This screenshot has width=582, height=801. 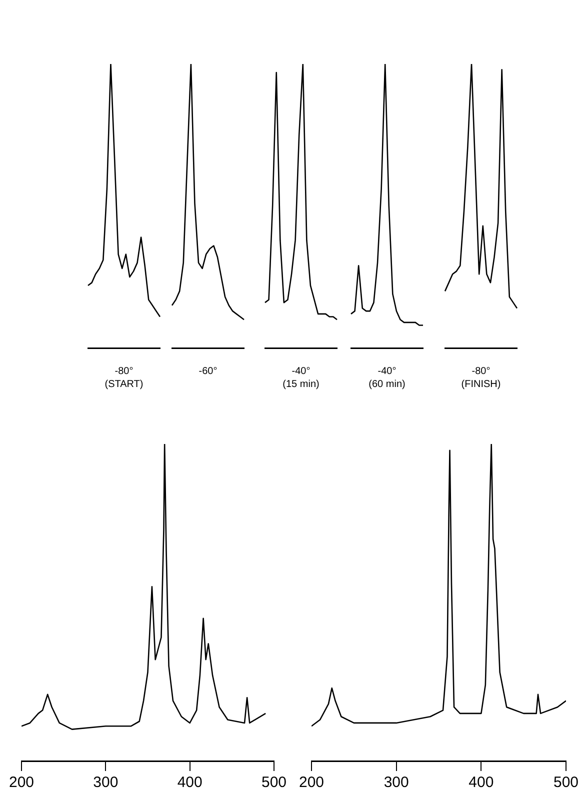 I want to click on text: (60 min), so click(x=387, y=384).